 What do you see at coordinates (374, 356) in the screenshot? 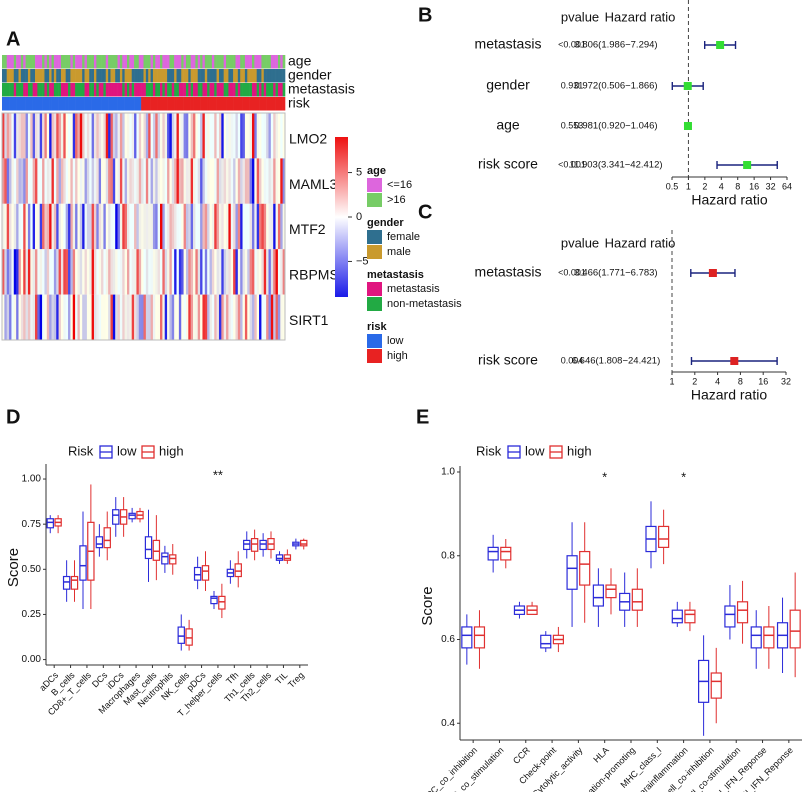
I see `legend-swatch` at bounding box center [374, 356].